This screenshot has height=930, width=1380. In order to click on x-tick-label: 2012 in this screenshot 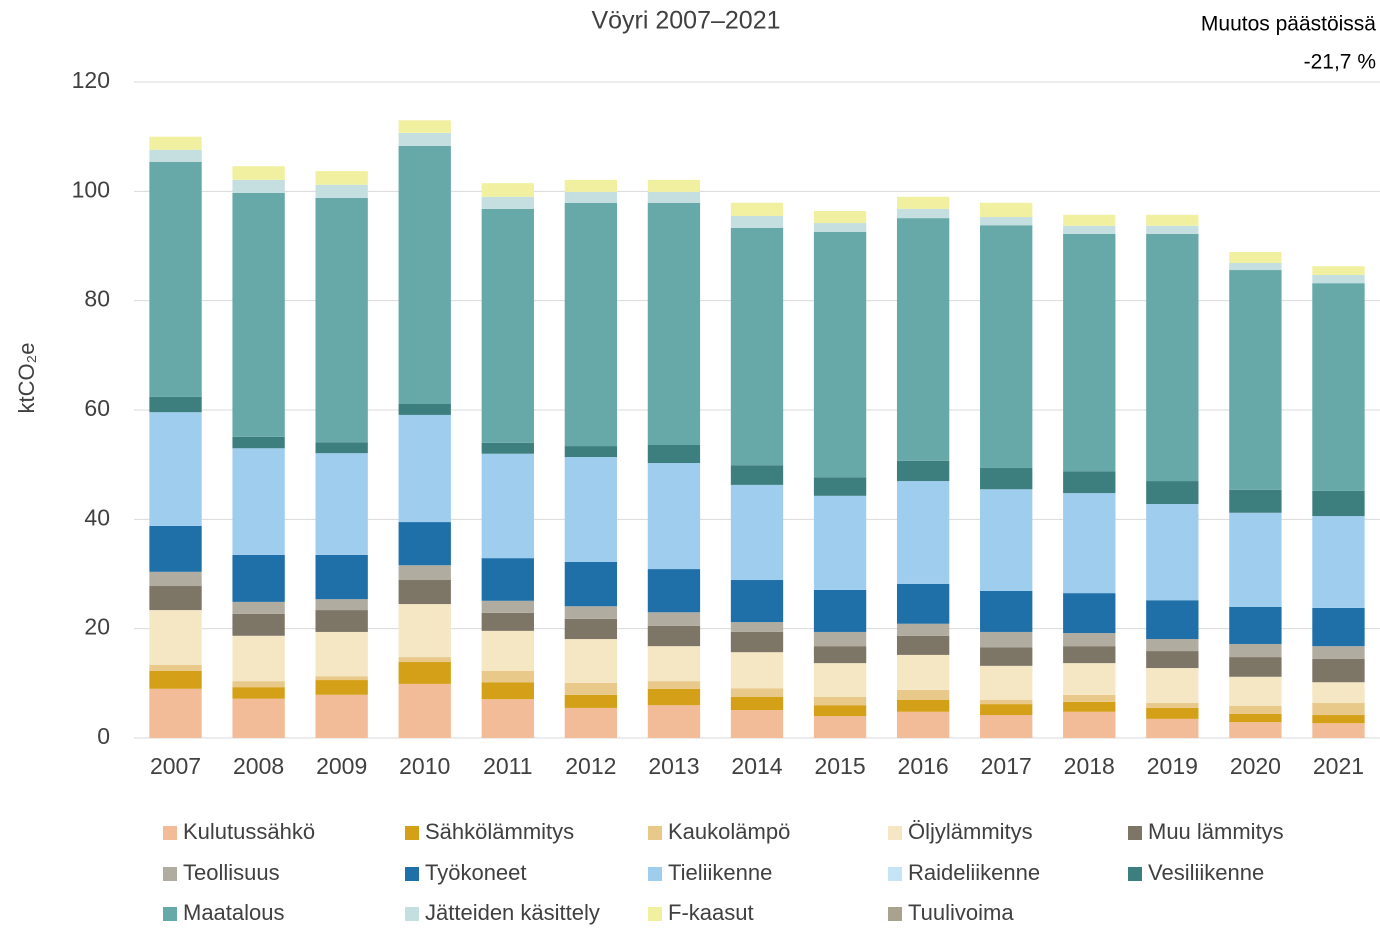, I will do `click(590, 766)`.